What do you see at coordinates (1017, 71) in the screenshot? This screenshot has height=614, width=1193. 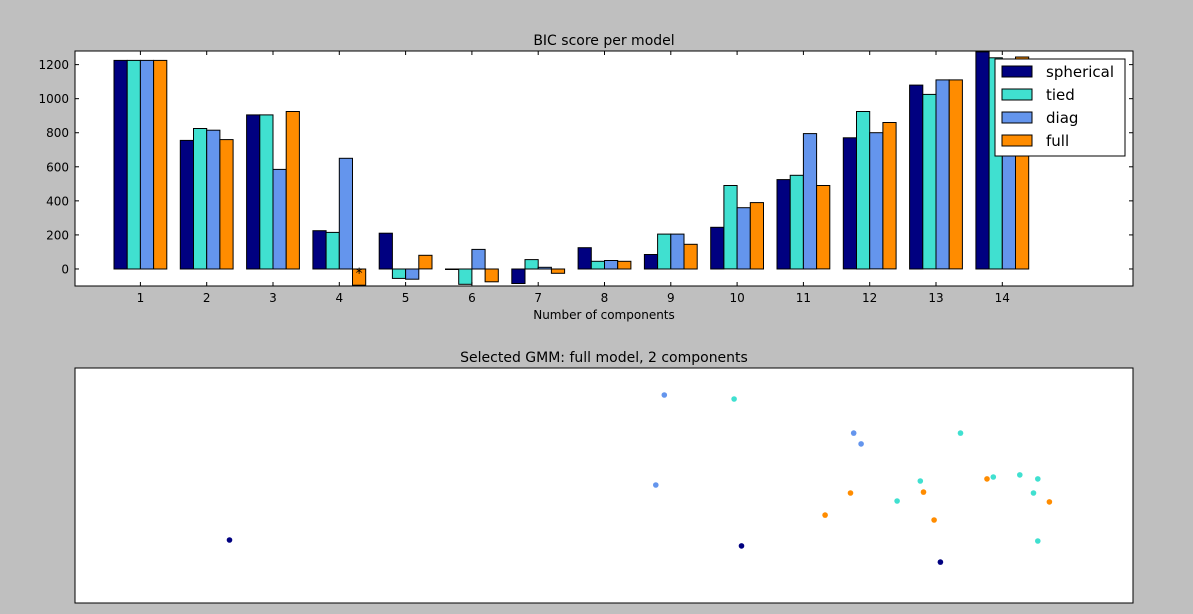 I see `legend-swatch-spherical` at bounding box center [1017, 71].